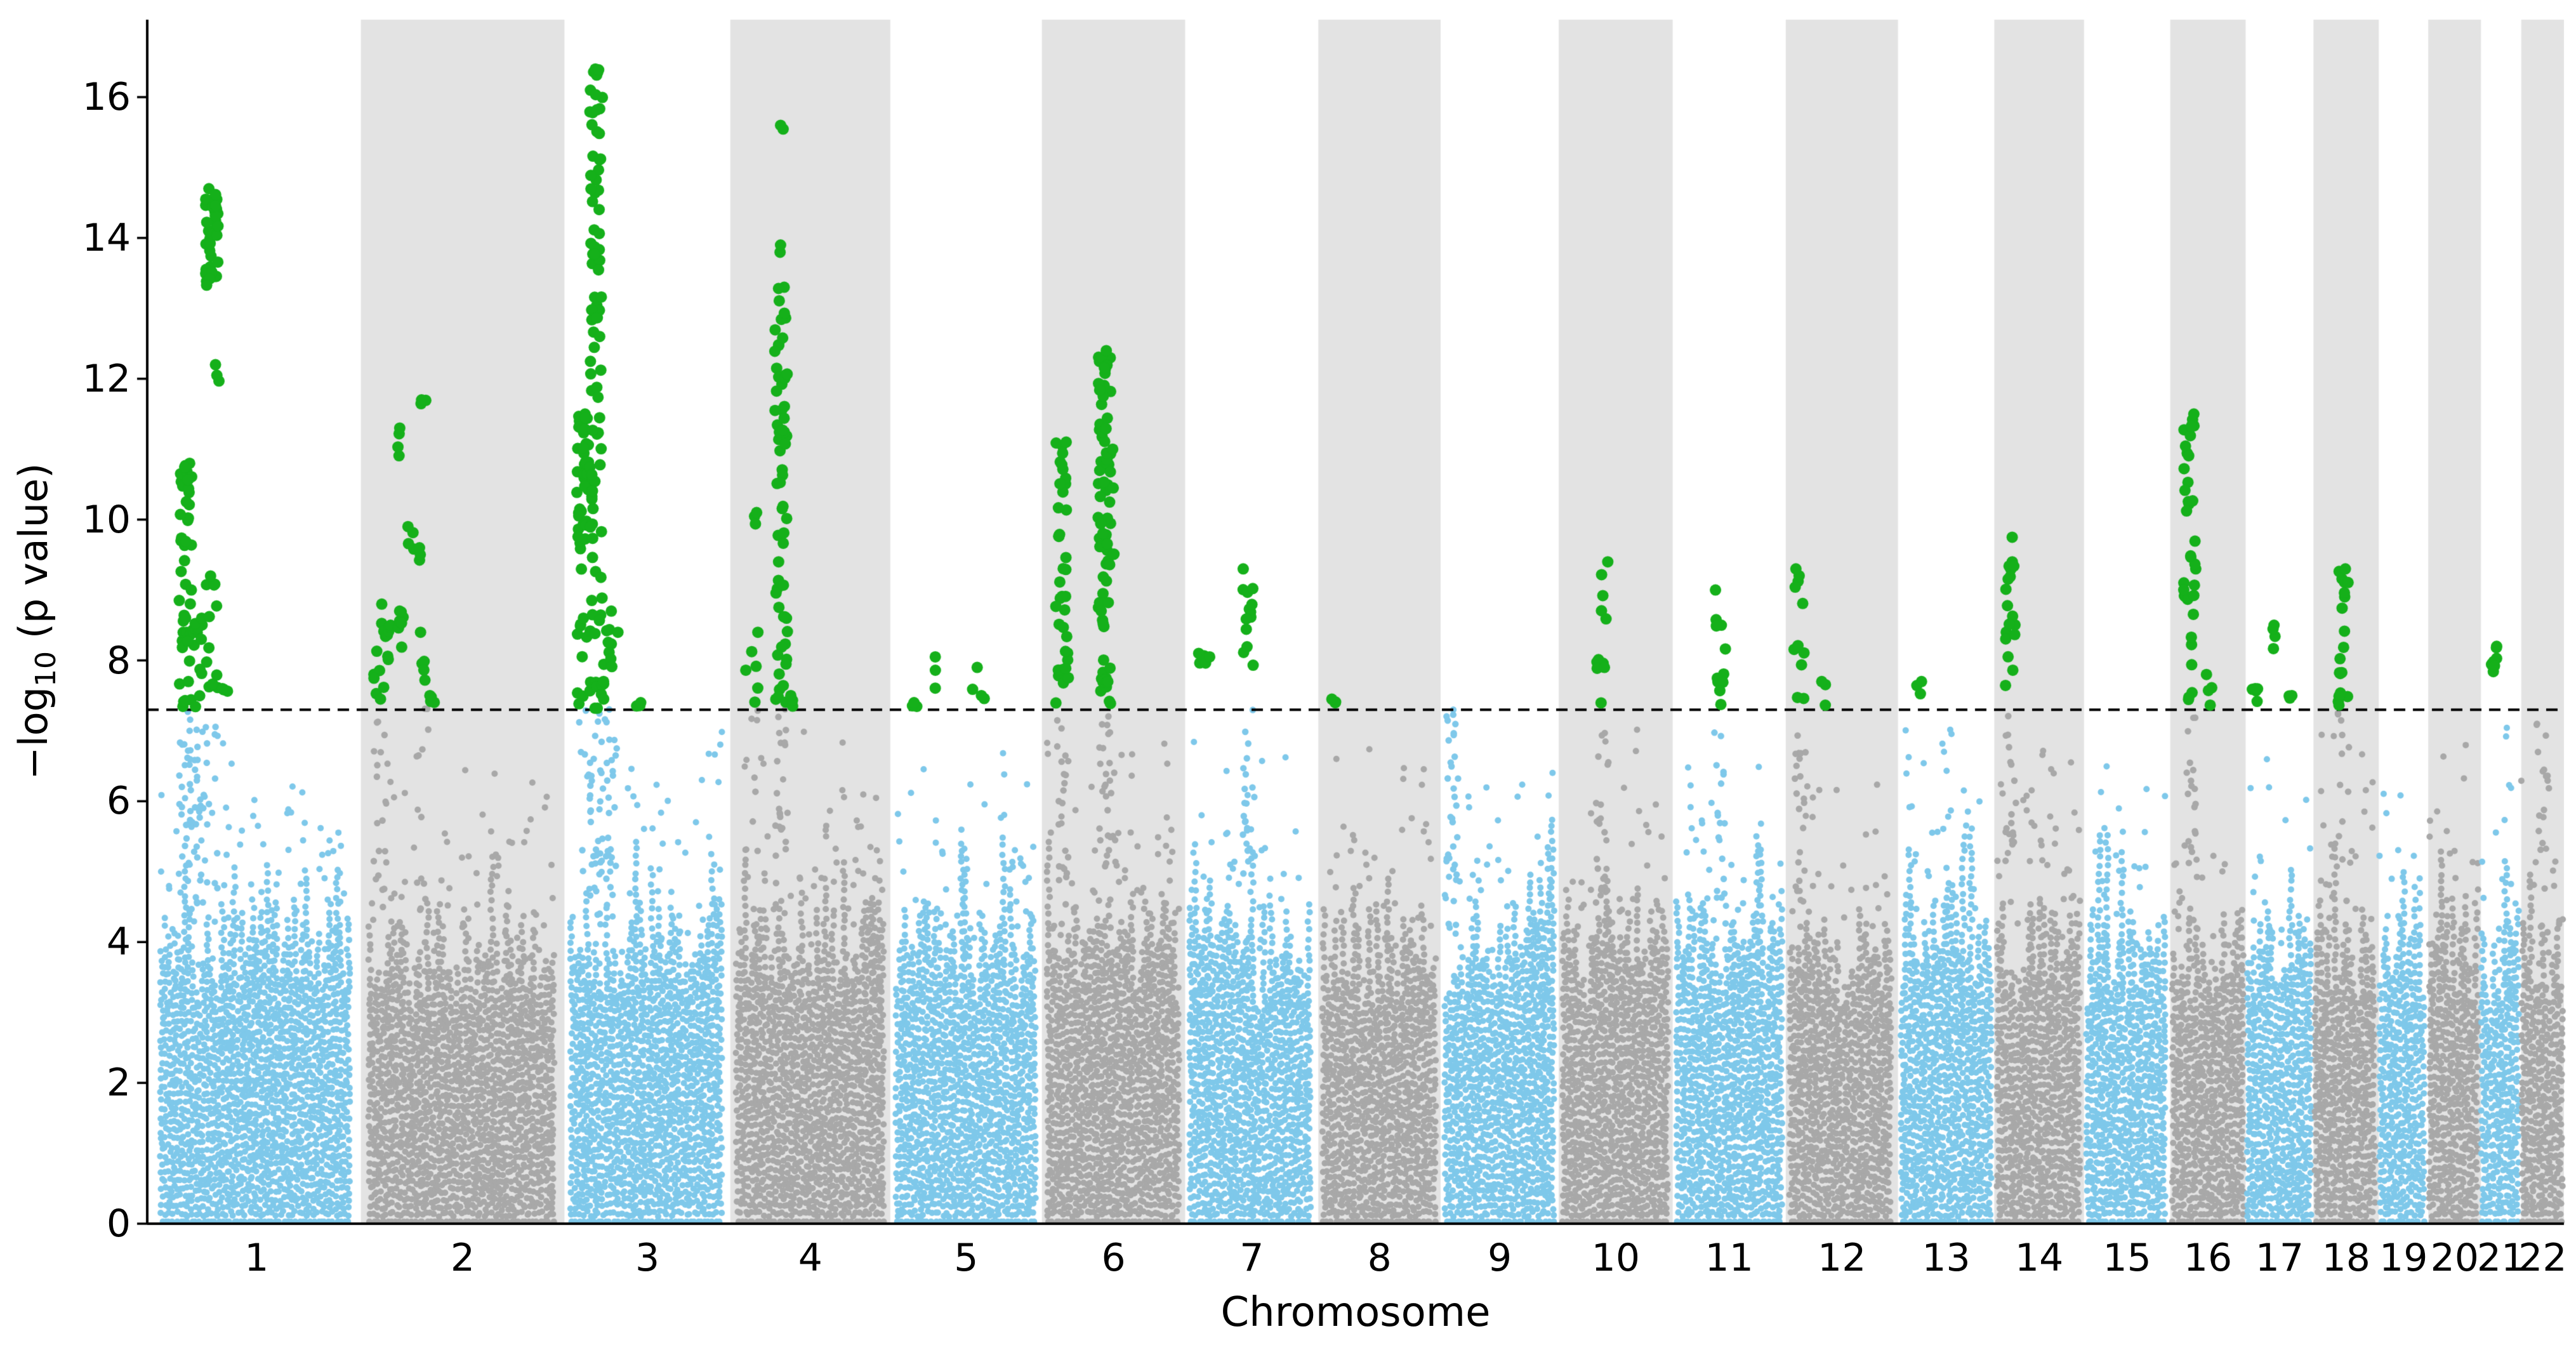  I want to click on y-tick-label: 8, so click(118, 660).